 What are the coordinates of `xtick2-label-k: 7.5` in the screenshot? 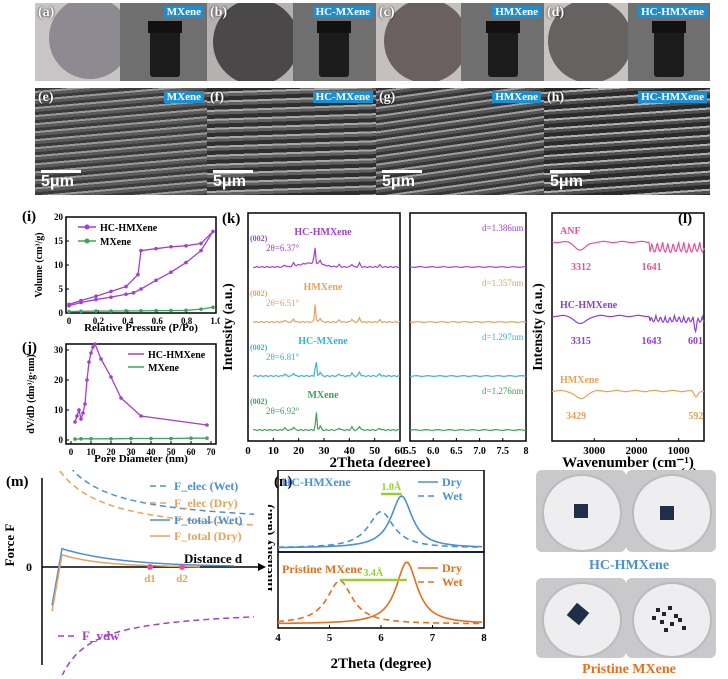 It's located at (503, 451).